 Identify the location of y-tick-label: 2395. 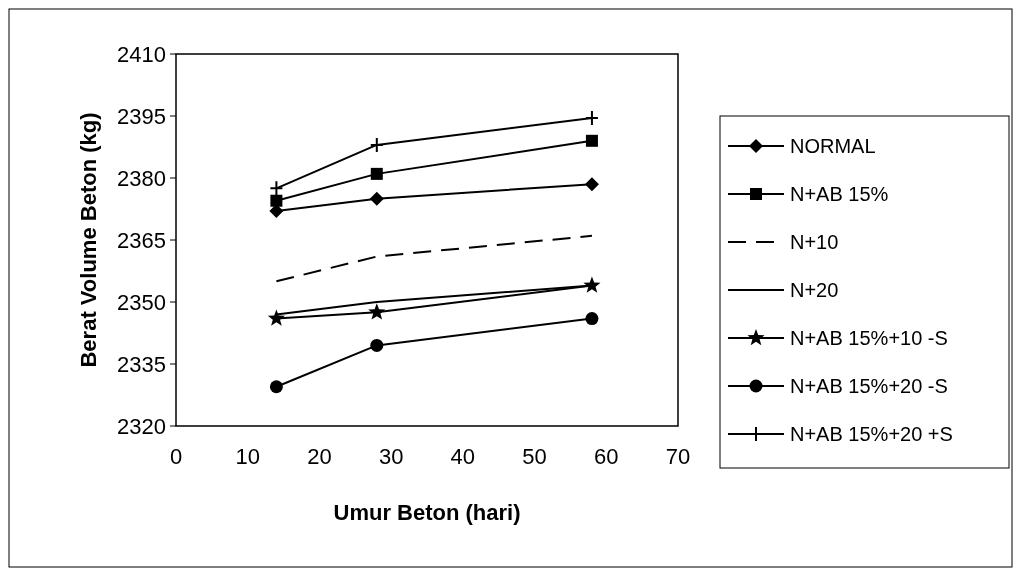
(141, 116).